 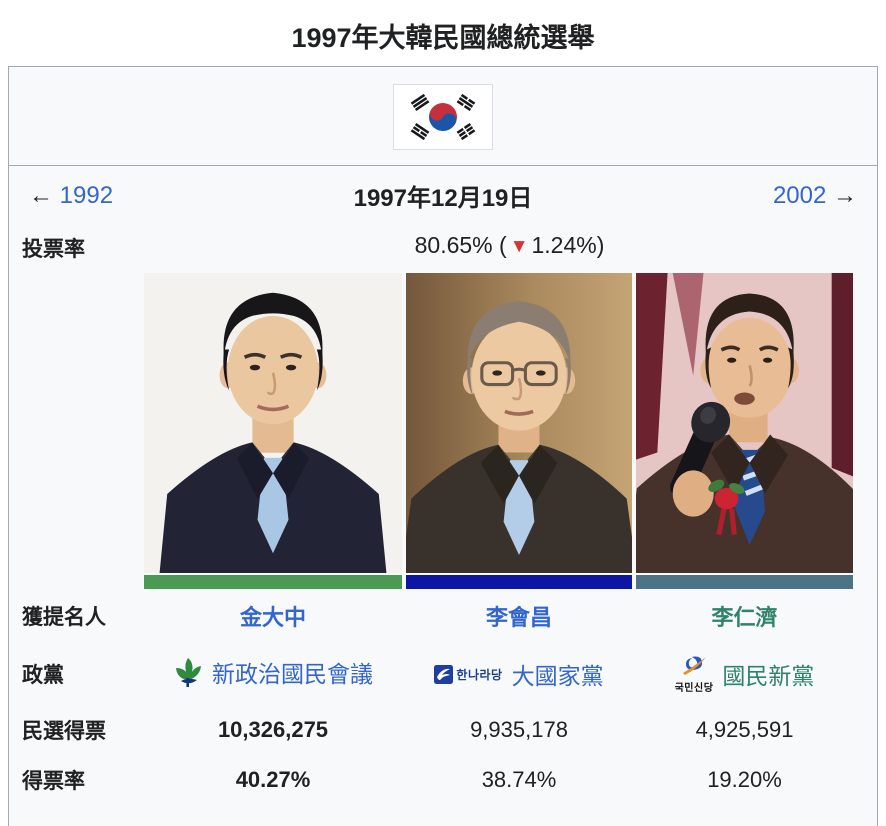 I want to click on flag-section, so click(x=443, y=116).